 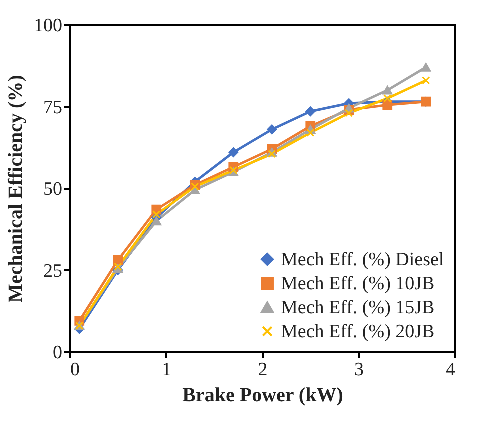 What do you see at coordinates (358, 284) in the screenshot?
I see `legend-label: Mech Eff. (%) 10JB` at bounding box center [358, 284].